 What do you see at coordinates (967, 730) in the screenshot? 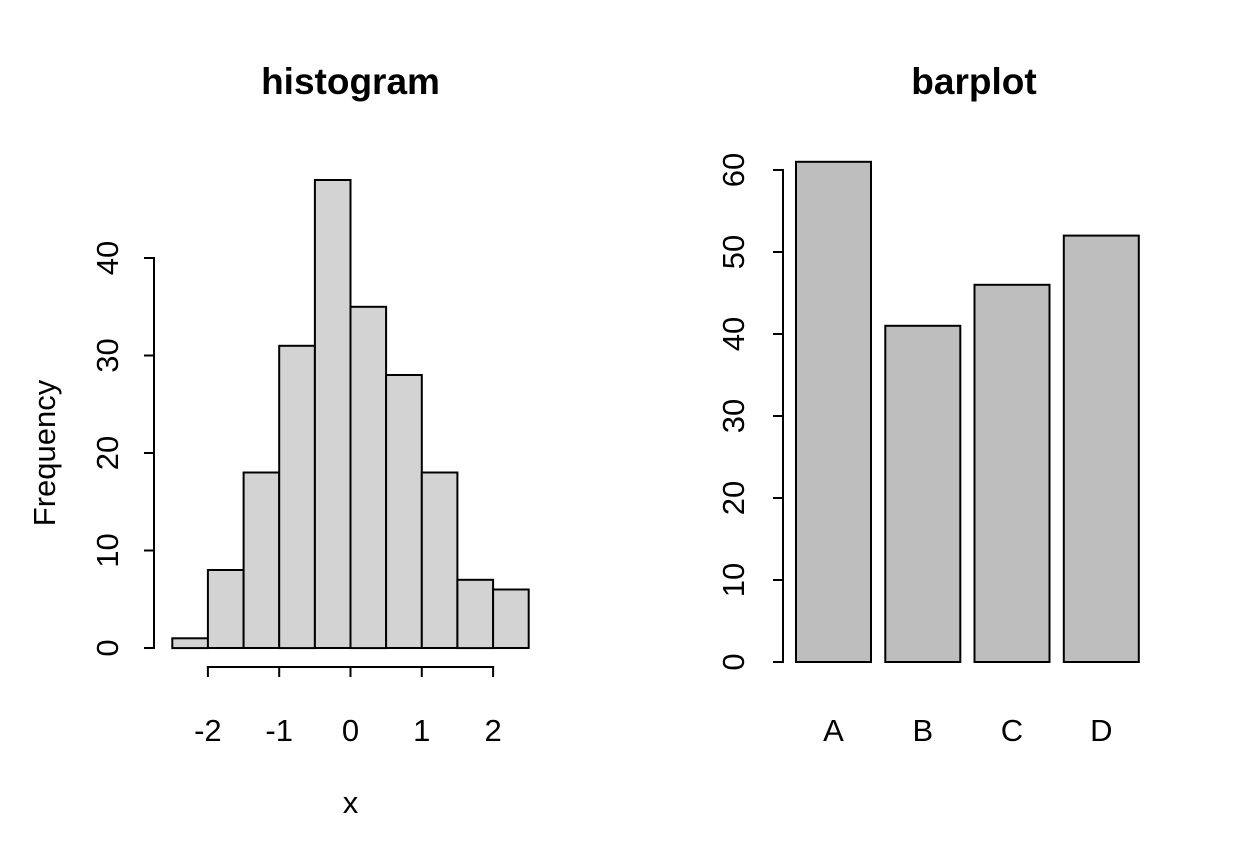
I see `barplot-category-labels: A B C D` at bounding box center [967, 730].